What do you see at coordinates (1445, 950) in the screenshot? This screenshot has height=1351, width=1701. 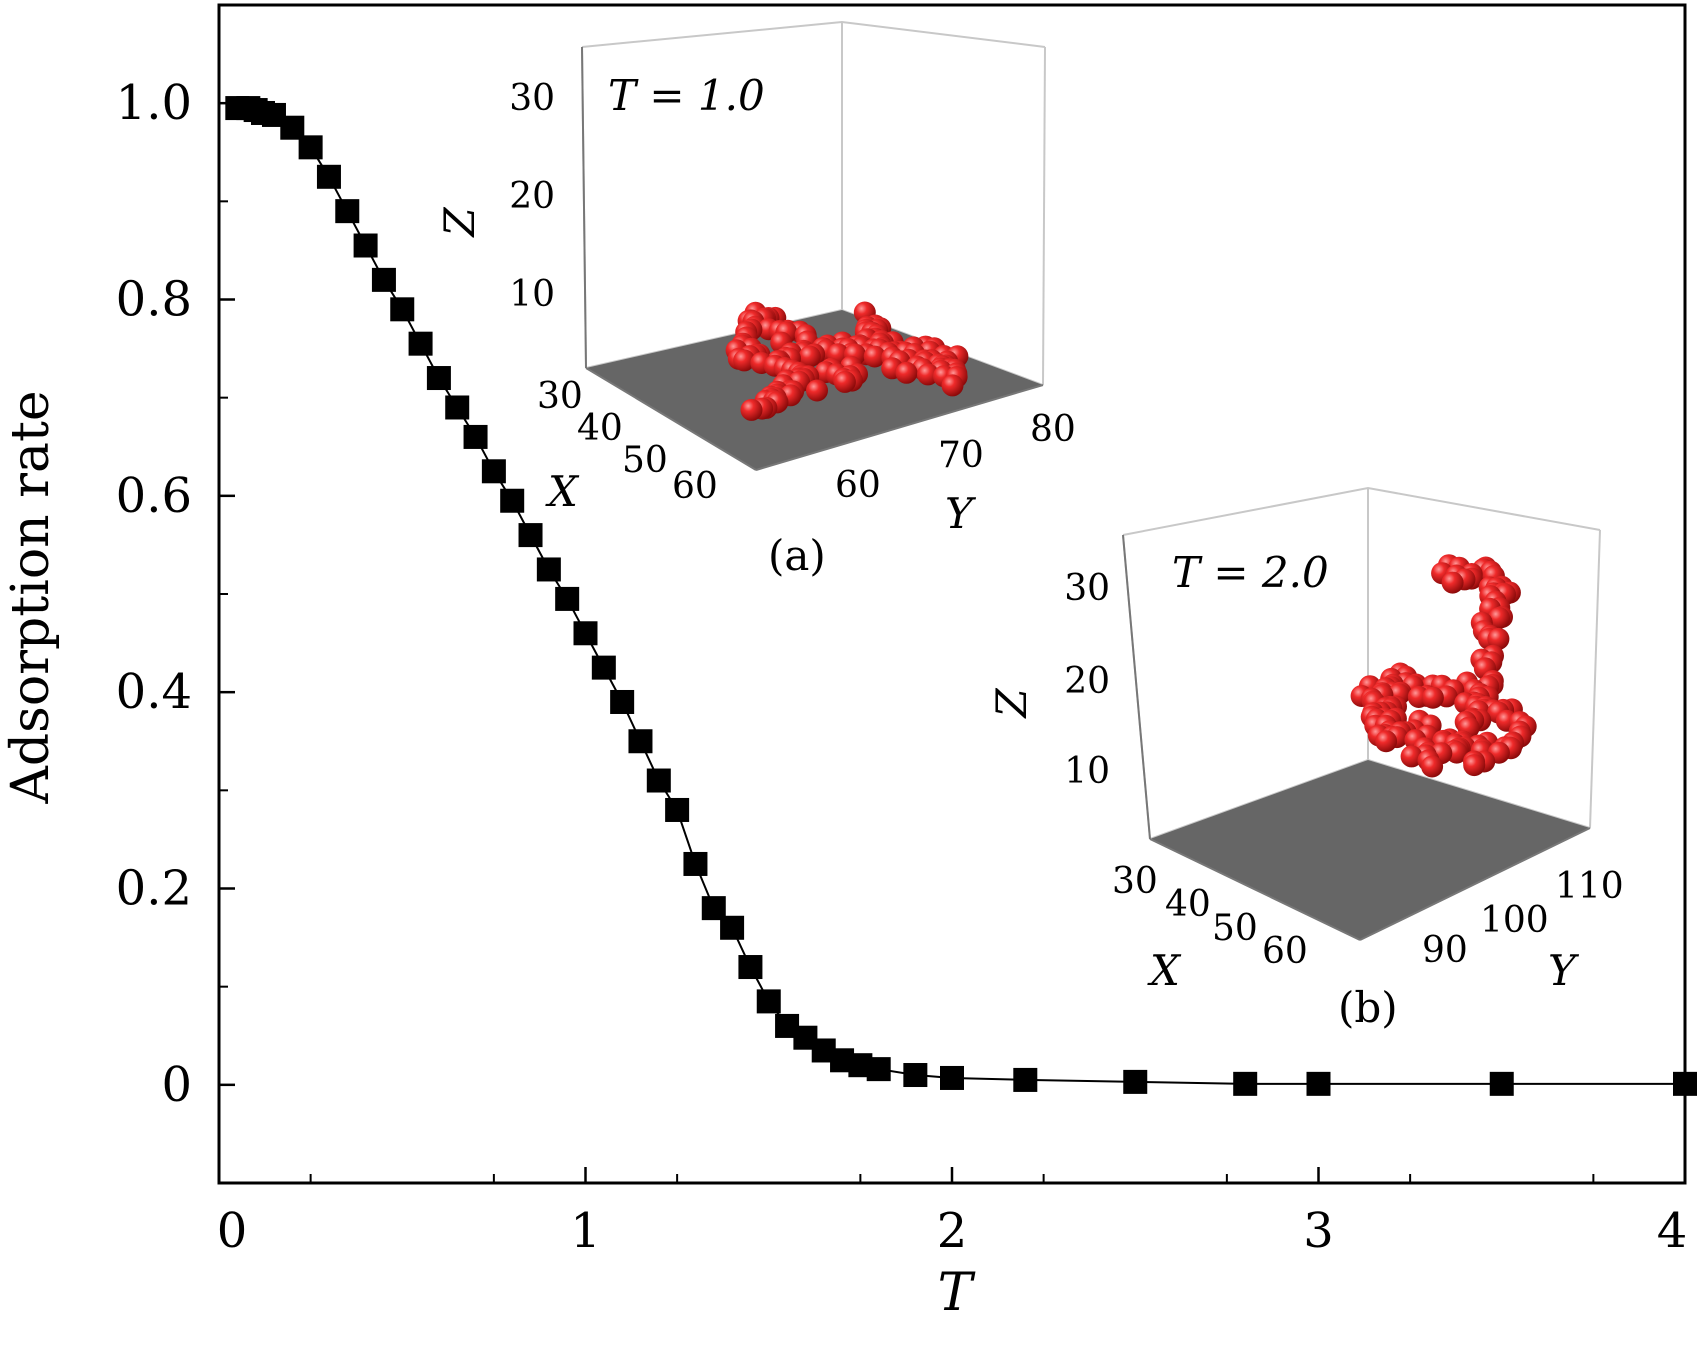 I see `inset-b-y-tick: 90` at bounding box center [1445, 950].